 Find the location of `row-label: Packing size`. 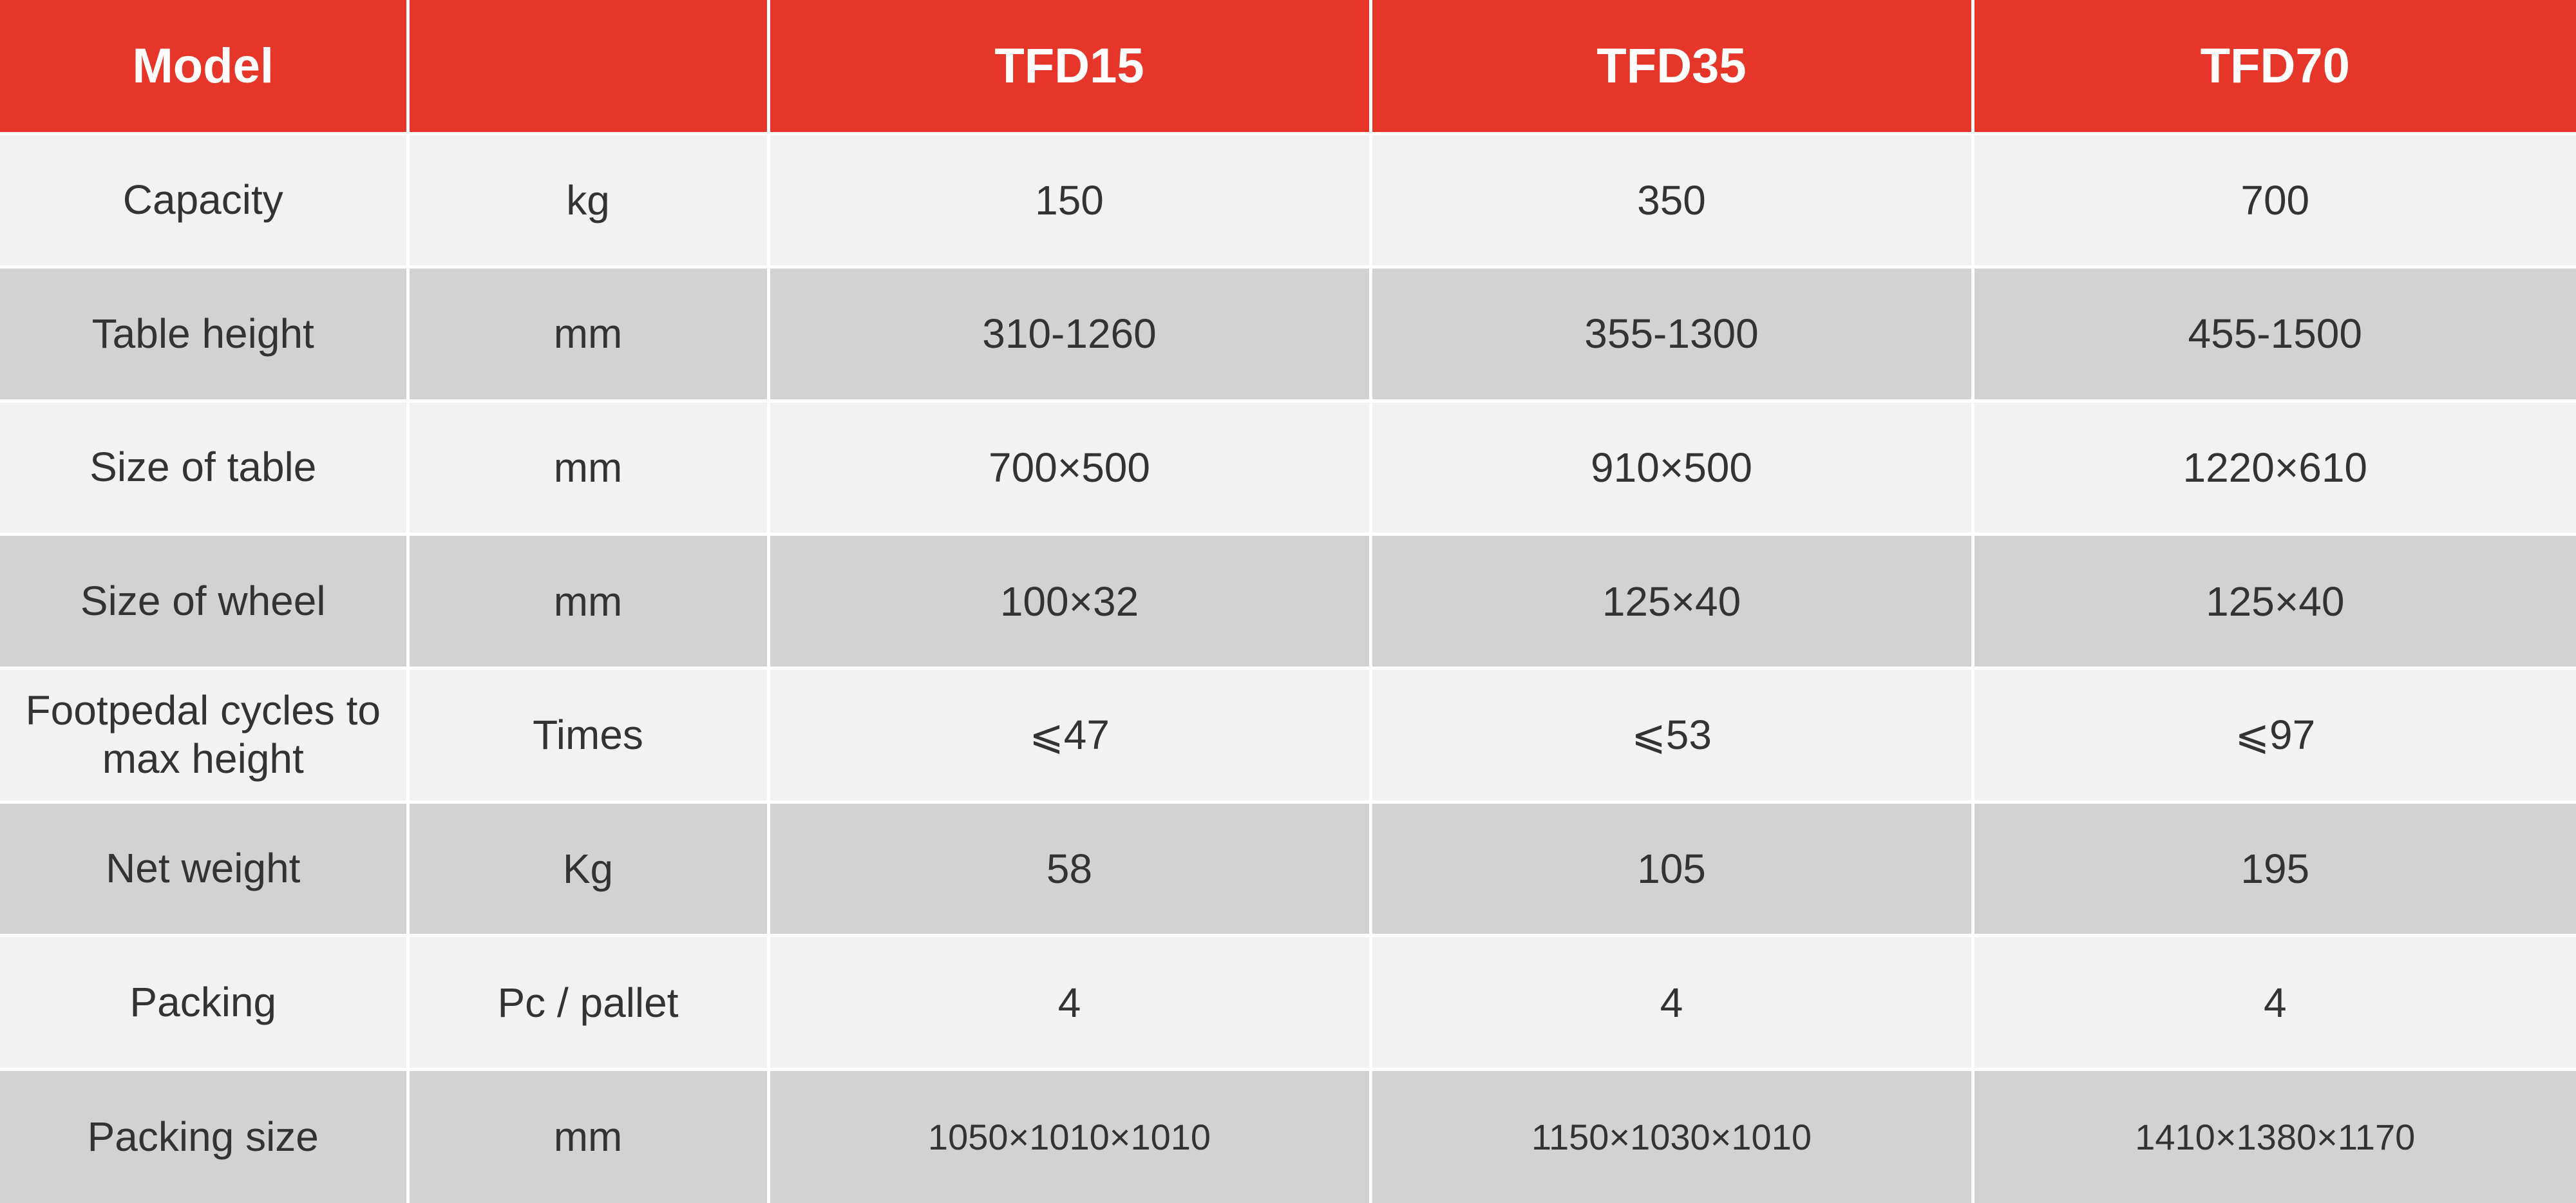

row-label: Packing size is located at coordinates (205, 1136).